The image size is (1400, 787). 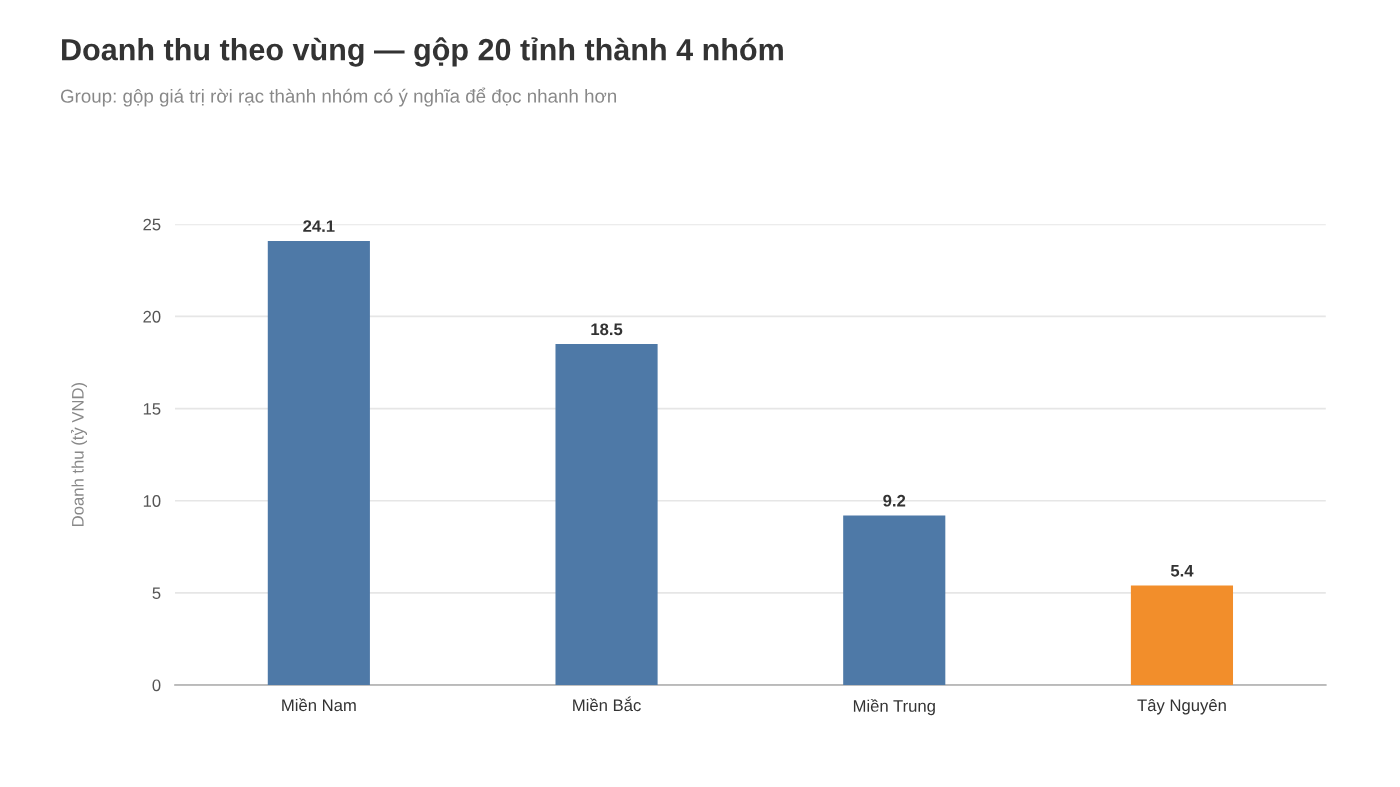 I want to click on y-tick-label: 10, so click(x=152, y=501).